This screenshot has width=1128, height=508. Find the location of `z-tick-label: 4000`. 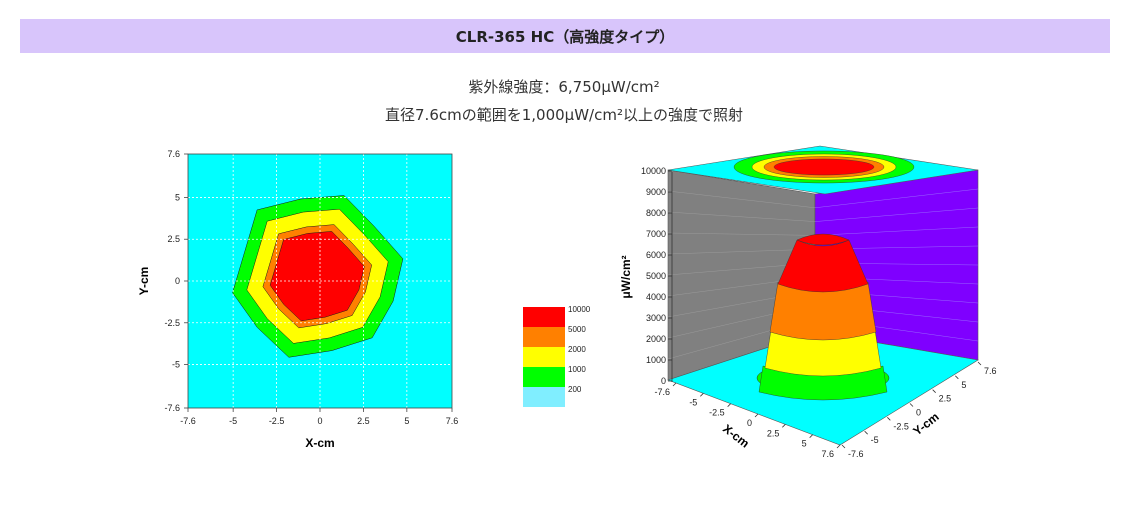

z-tick-label: 4000 is located at coordinates (656, 297).